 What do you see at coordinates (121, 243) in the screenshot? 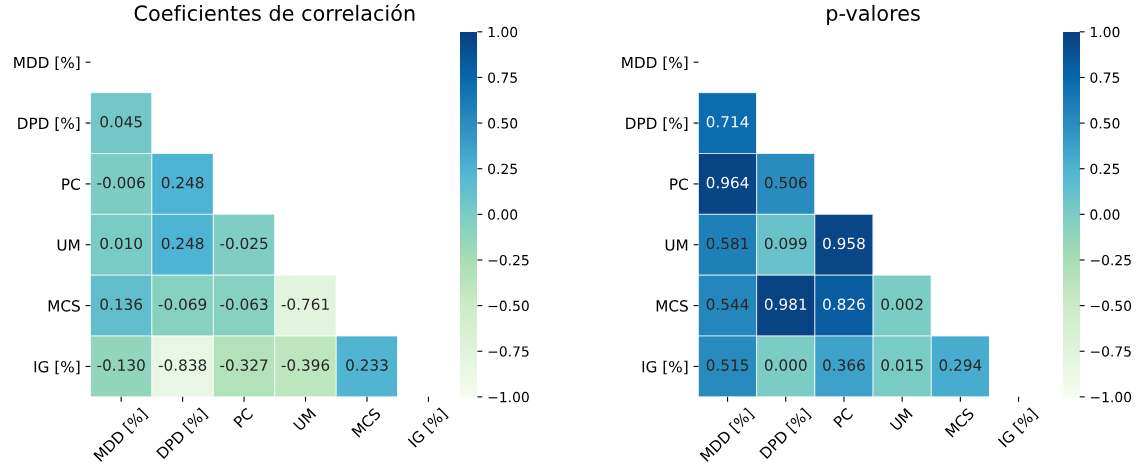
I see `data-label: 0.010` at bounding box center [121, 243].